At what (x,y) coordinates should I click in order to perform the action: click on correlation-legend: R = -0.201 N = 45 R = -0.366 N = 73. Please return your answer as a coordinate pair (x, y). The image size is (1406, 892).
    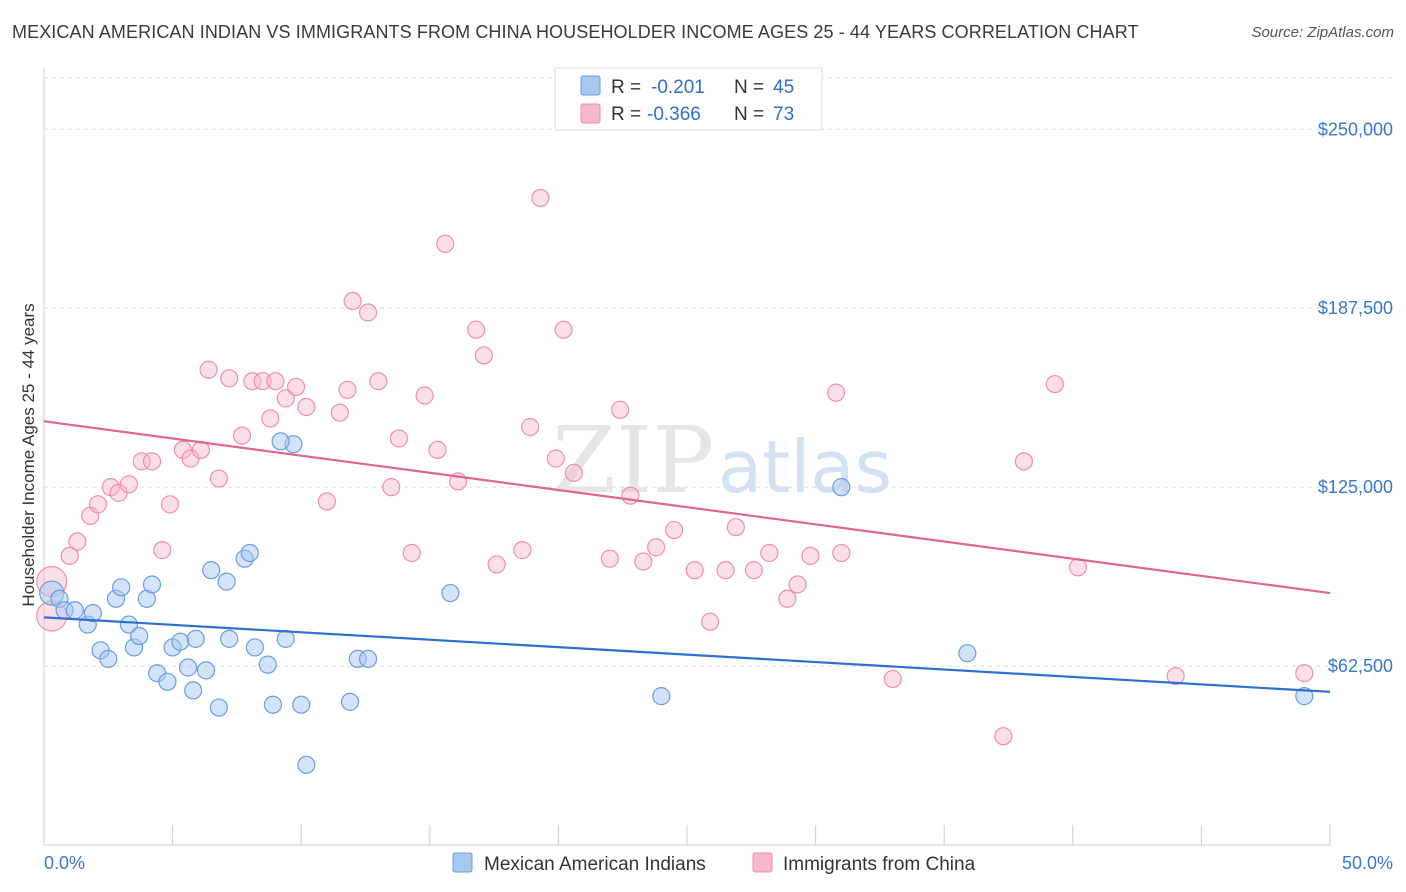
    Looking at the image, I should click on (688, 99).